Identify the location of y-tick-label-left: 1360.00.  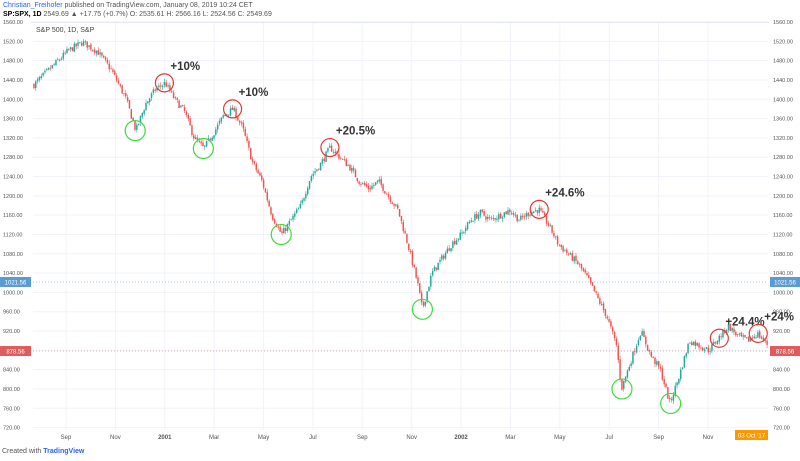
(13, 120).